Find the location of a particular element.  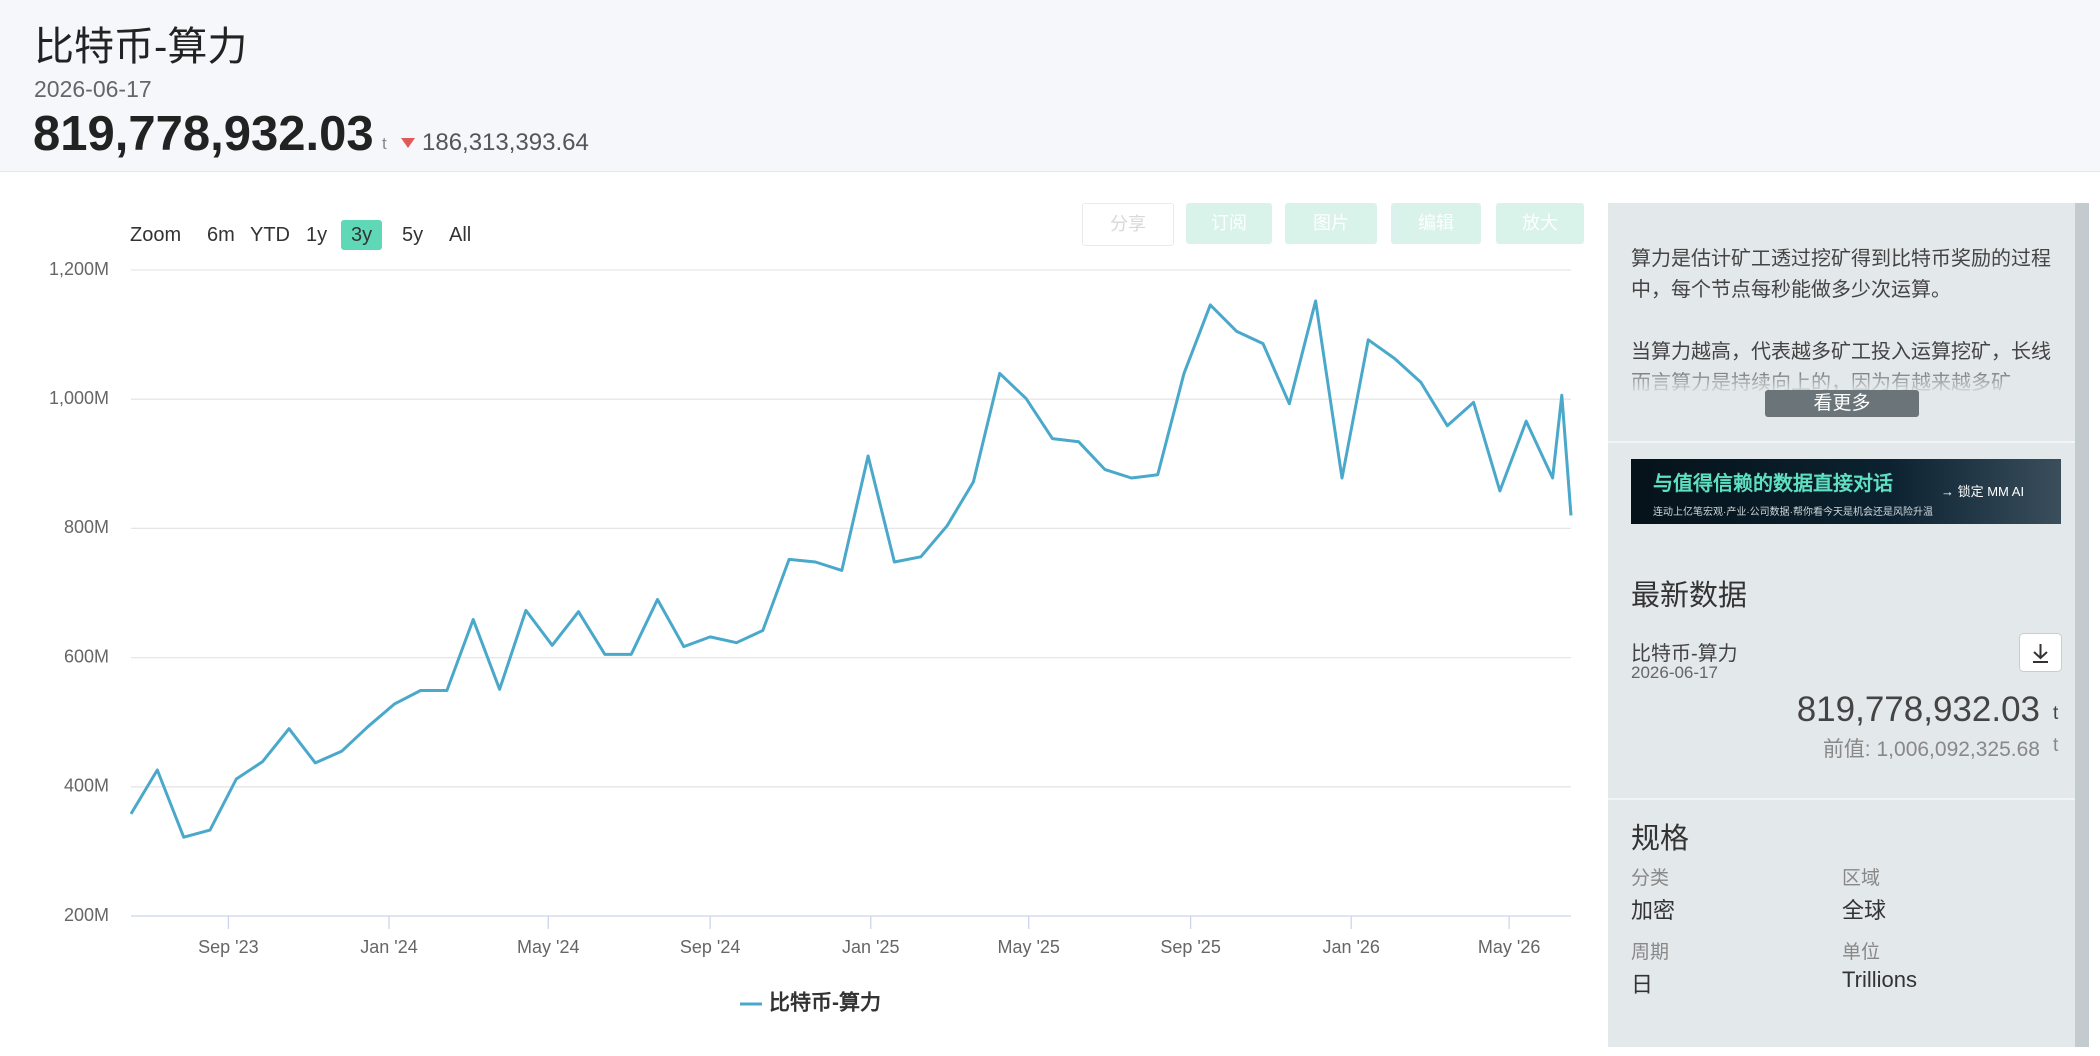

tool-button: 放大 is located at coordinates (1540, 223).